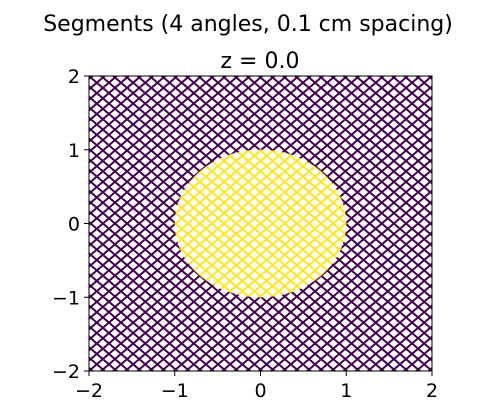 The image size is (486, 411). Describe the element at coordinates (260, 61) in the screenshot. I see `chart-title: z = 0.0` at that location.